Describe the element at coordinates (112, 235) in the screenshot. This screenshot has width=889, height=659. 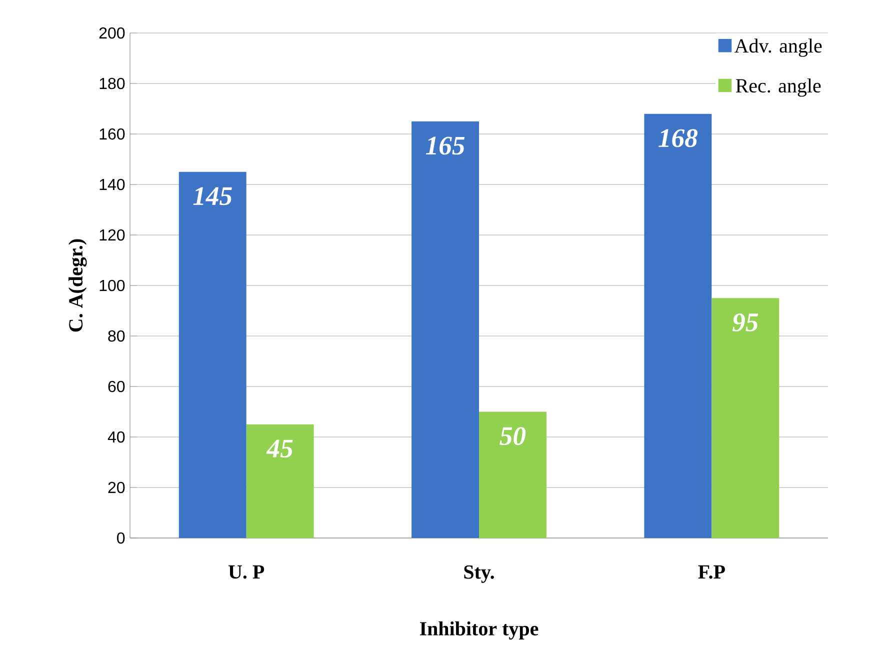
I see `y-tick-label: 120` at that location.